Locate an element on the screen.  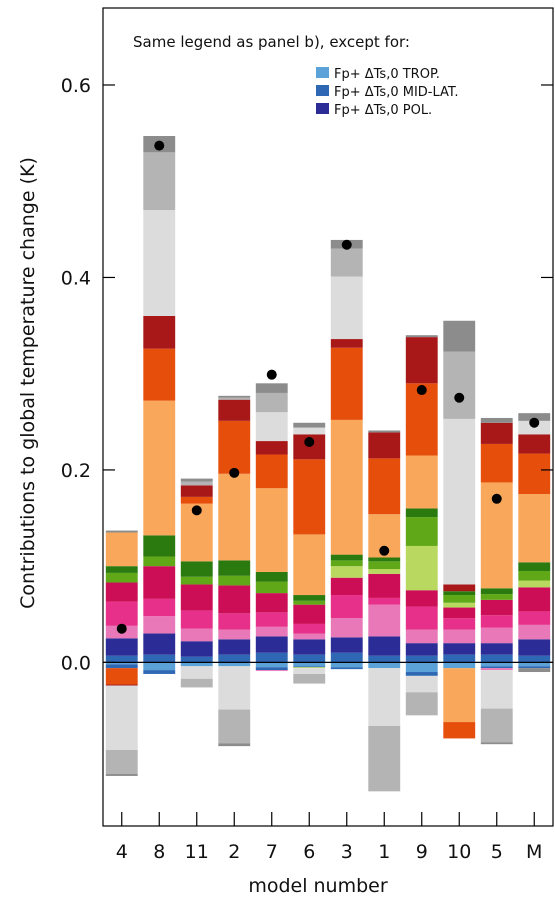
legend-item: Fp+ ΔTs,0 TROP. is located at coordinates (378, 74).